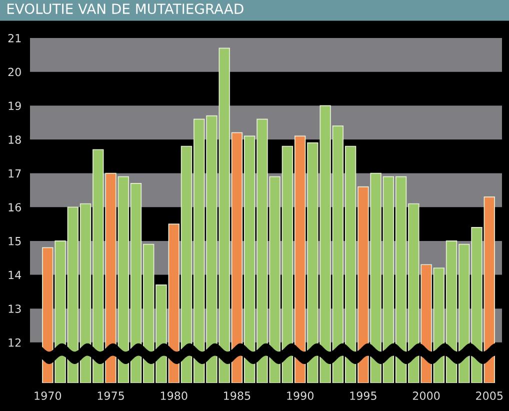 This screenshot has width=509, height=411. Describe the element at coordinates (426, 396) in the screenshot. I see `x-tick-label: 2000` at that location.